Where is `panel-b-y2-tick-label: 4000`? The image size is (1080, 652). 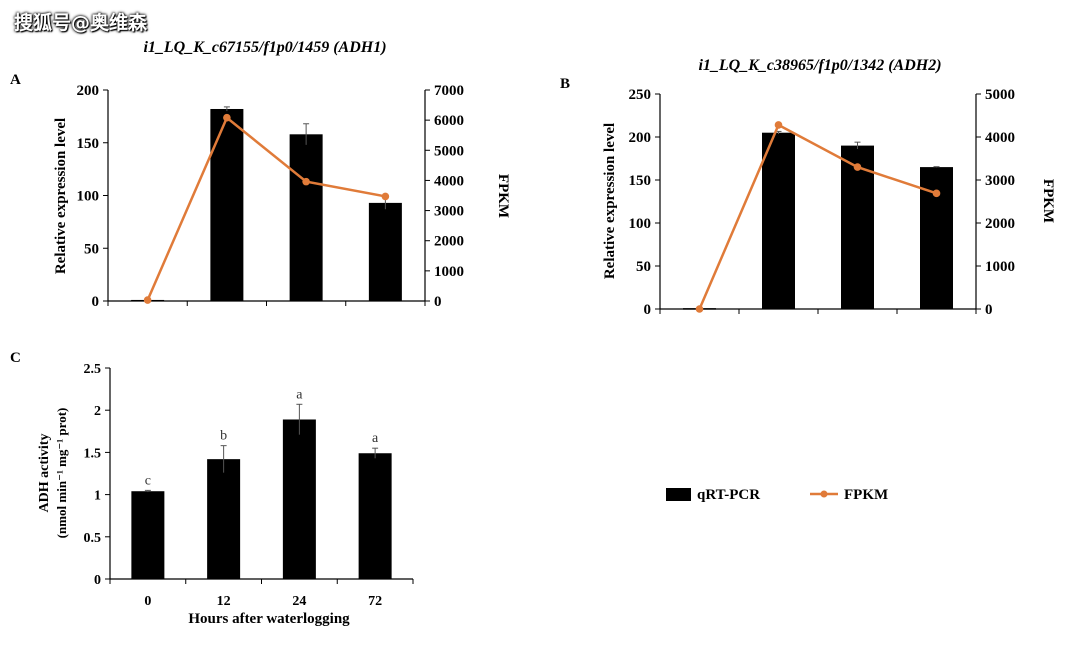 panel-b-y2-tick-label: 4000 is located at coordinates (1000, 138).